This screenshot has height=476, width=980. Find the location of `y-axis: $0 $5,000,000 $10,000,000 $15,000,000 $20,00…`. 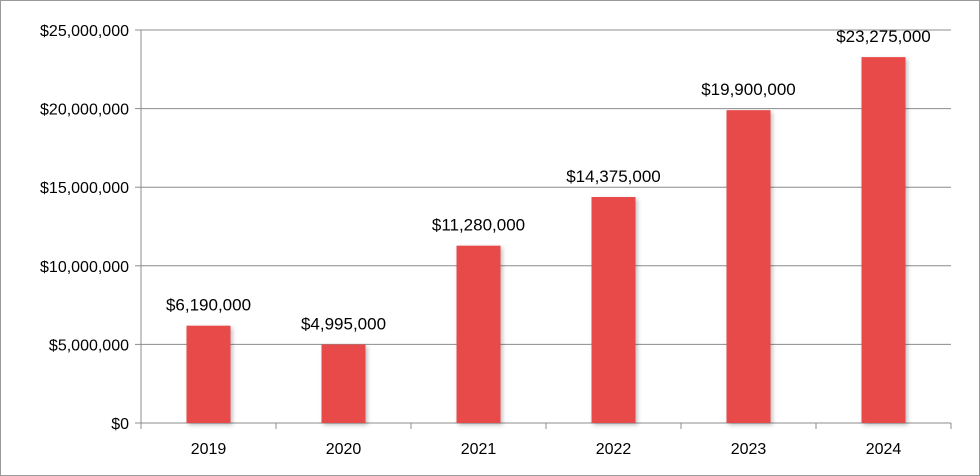

y-axis: $0 $5,000,000 $10,000,000 $15,000,000 $20,00… is located at coordinates (91, 228).